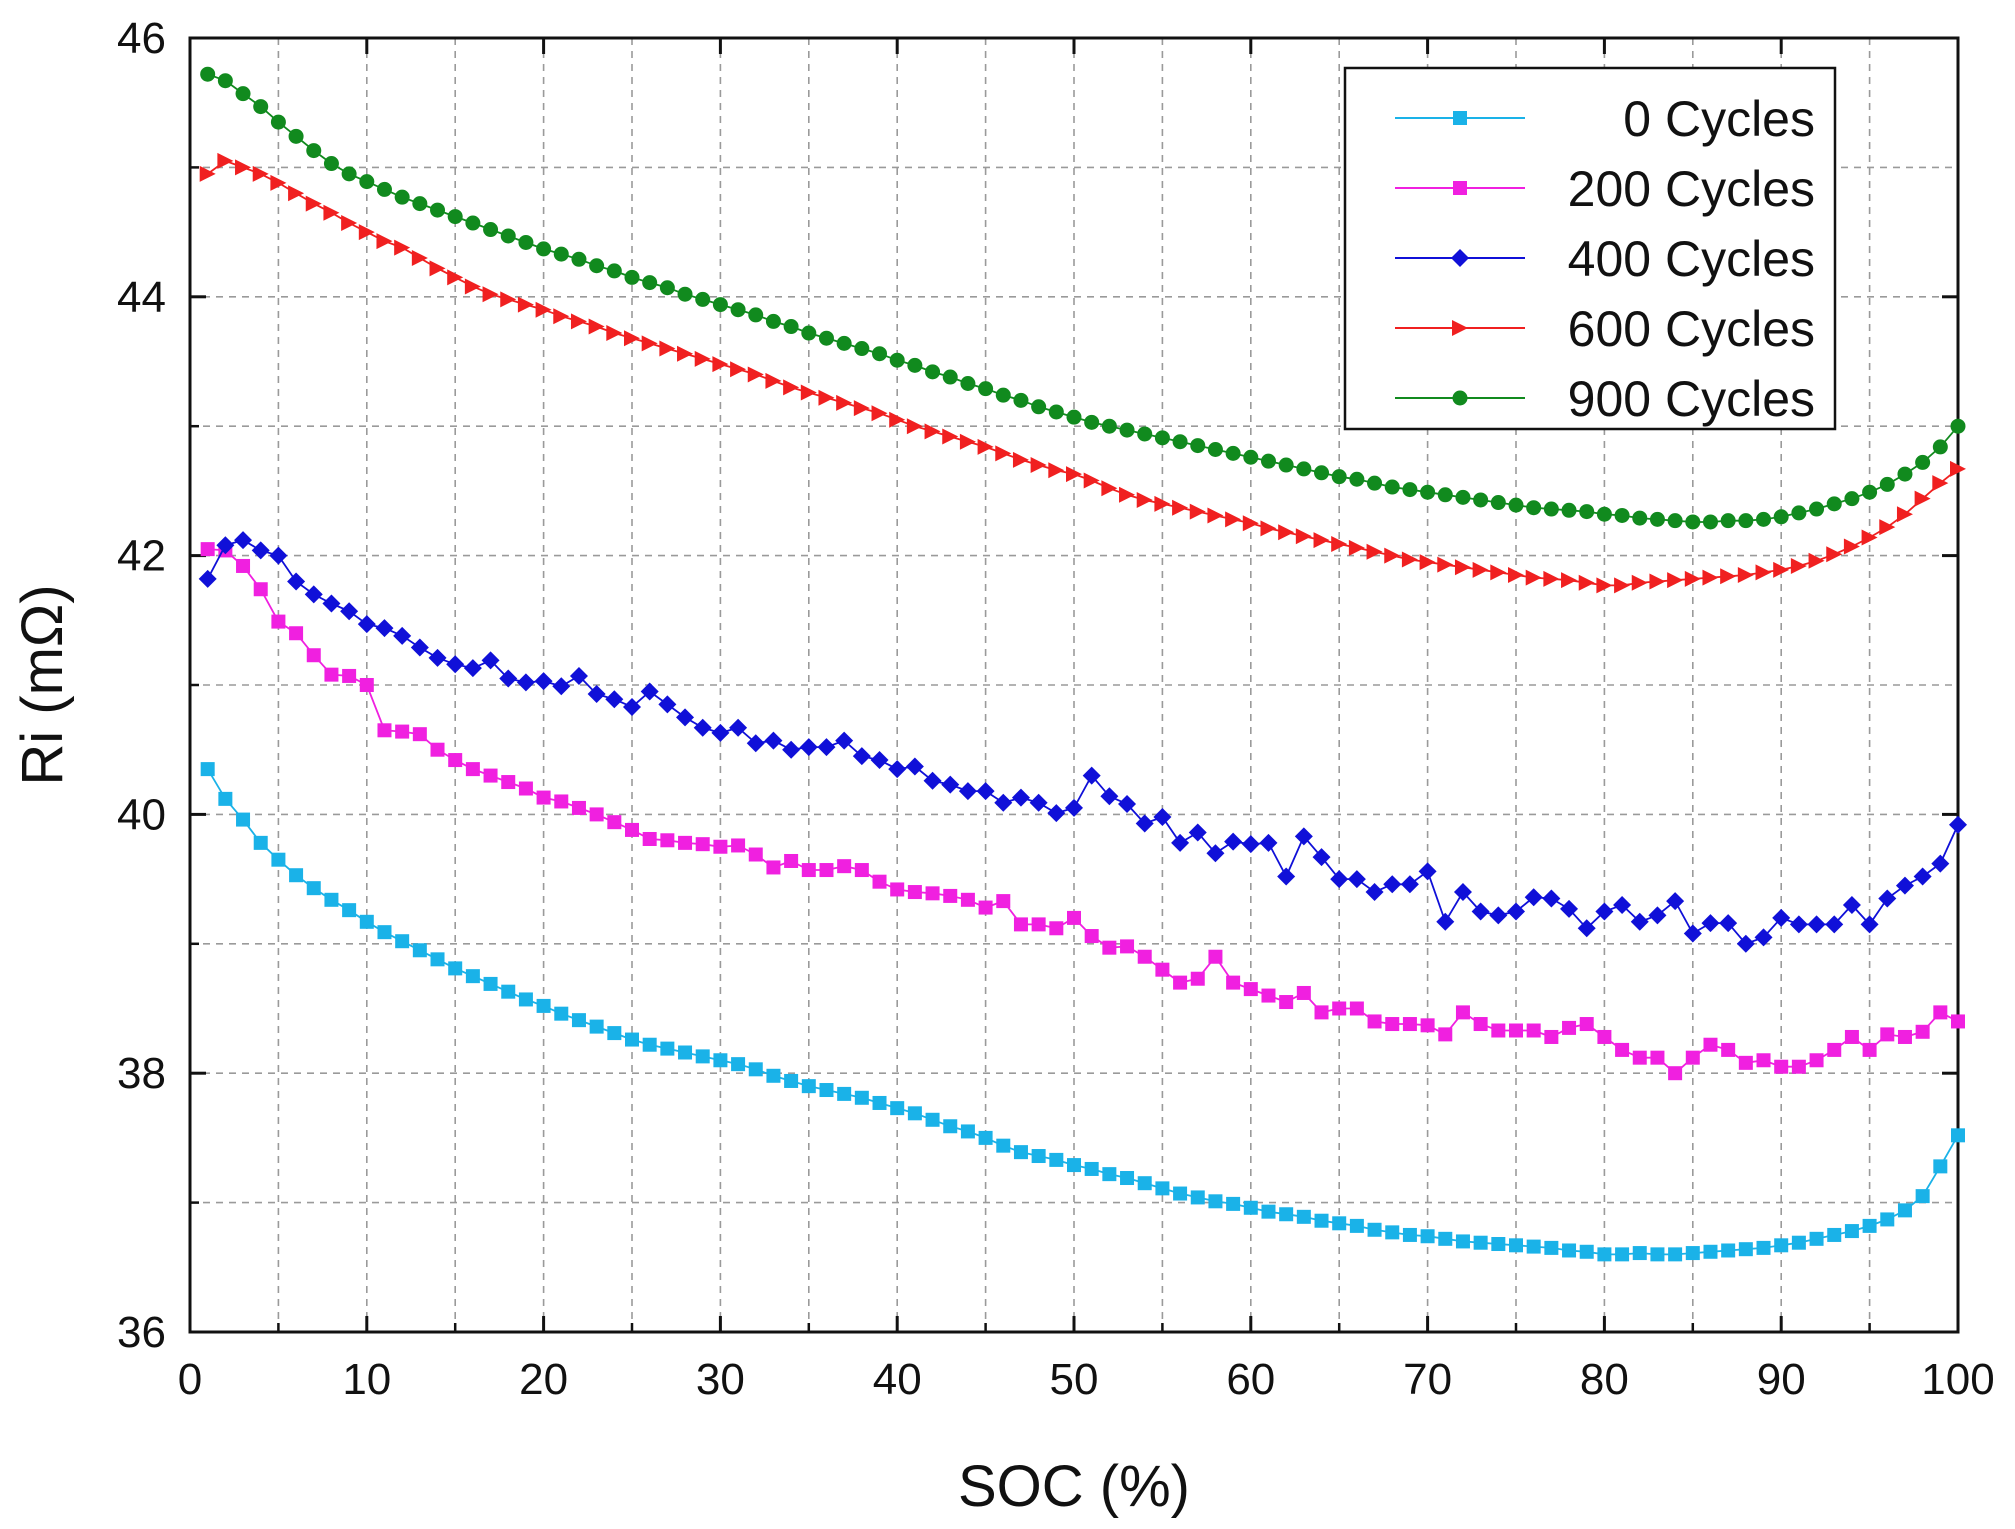 This screenshot has height=1529, width=2015. What do you see at coordinates (720, 1379) in the screenshot?
I see `x-tick-label: 30` at bounding box center [720, 1379].